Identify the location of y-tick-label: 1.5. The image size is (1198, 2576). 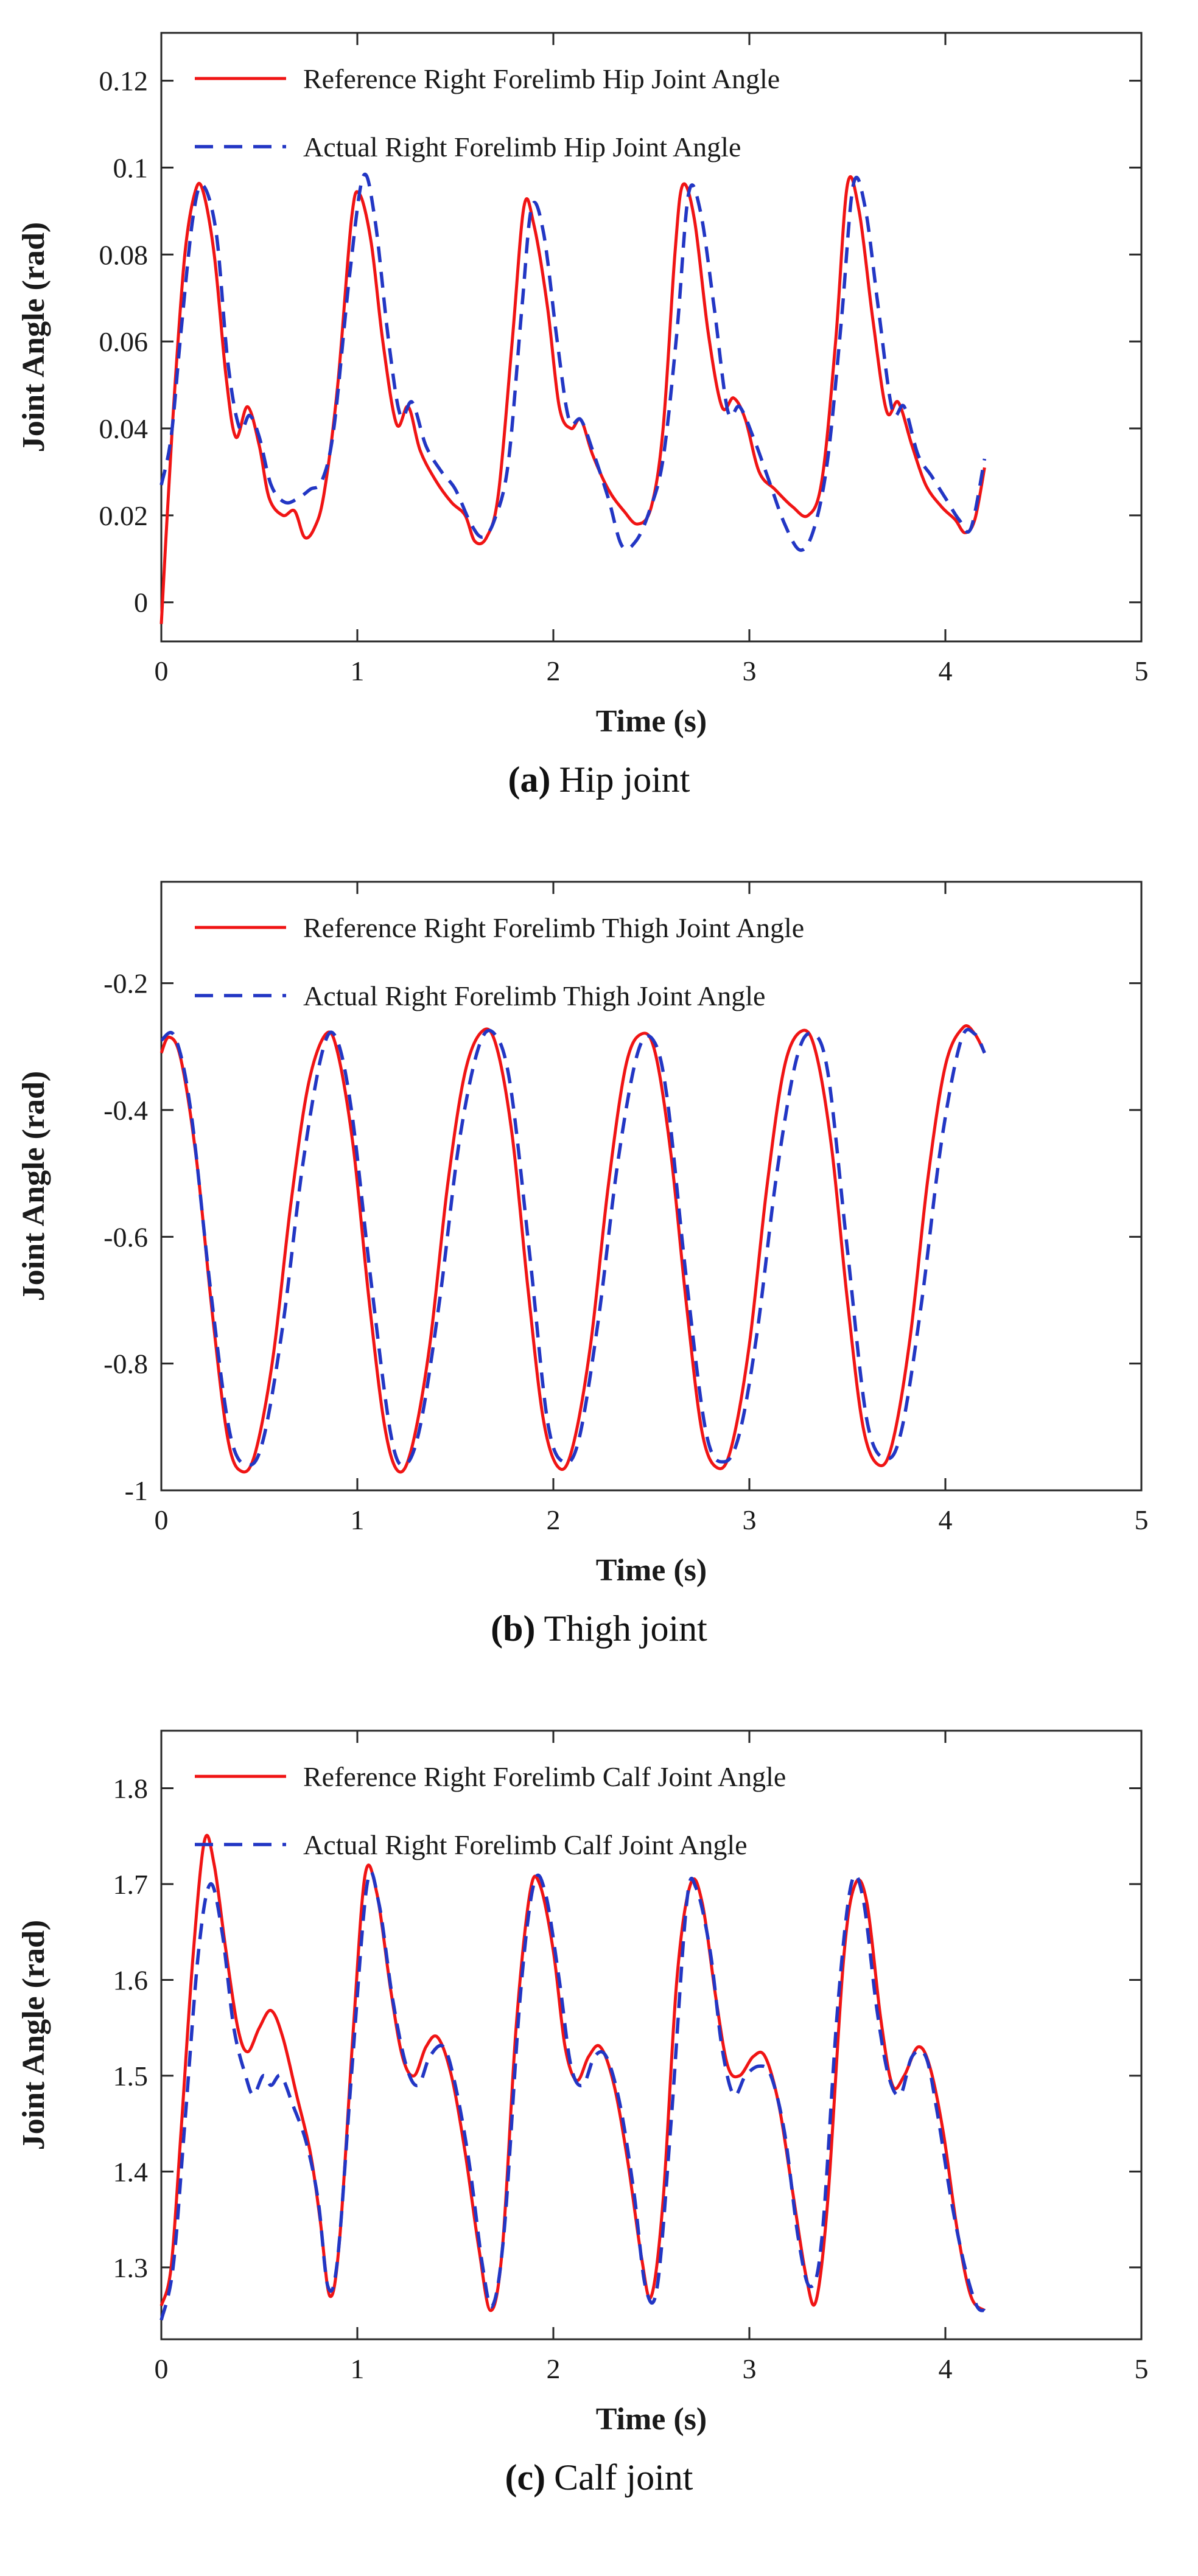
(131, 2076).